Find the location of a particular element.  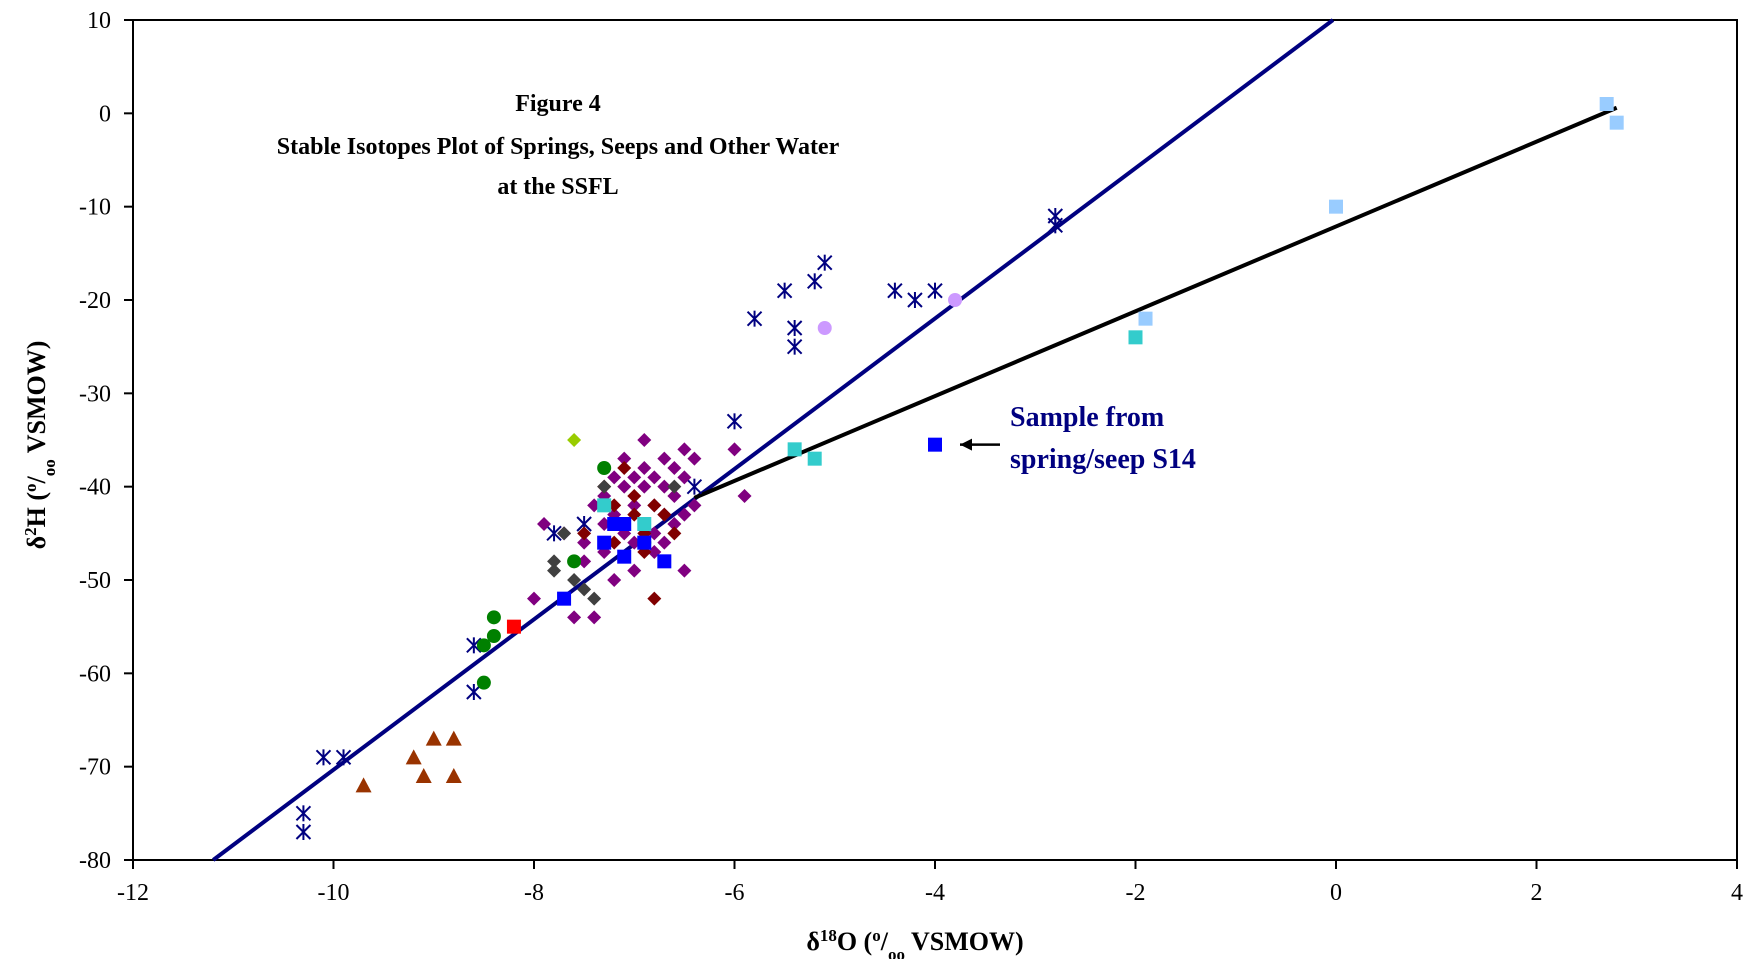

x-tick-label: -4 is located at coordinates (935, 893).